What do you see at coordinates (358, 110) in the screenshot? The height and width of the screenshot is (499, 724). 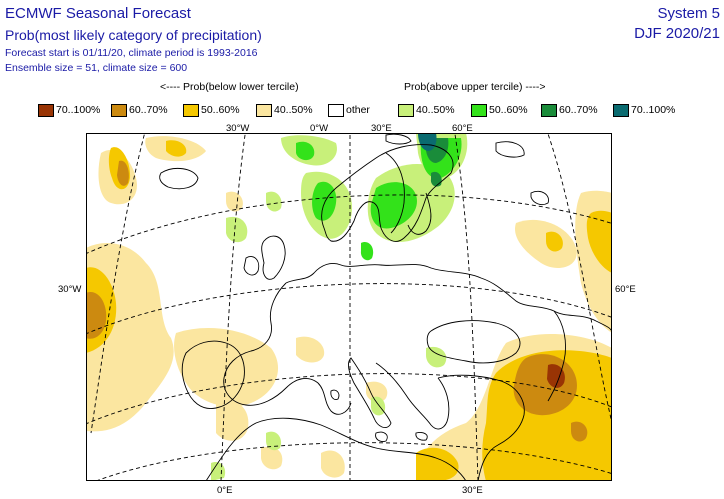 I see `legend-label: other` at bounding box center [358, 110].